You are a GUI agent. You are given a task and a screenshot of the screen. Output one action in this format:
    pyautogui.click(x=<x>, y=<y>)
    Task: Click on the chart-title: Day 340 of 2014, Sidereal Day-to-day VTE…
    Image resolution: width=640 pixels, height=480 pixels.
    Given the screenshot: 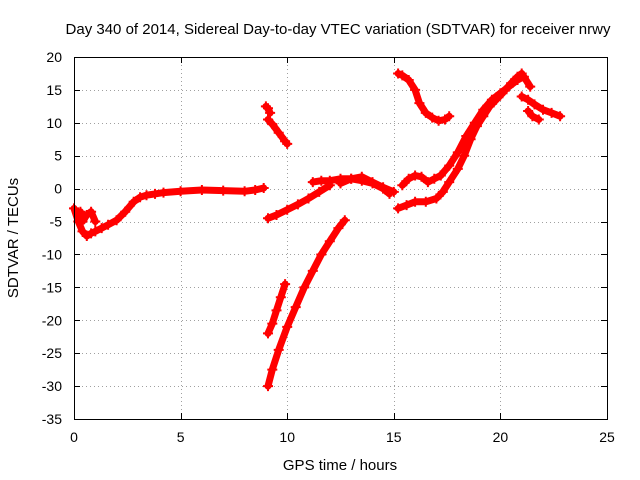 What is the action you would take?
    pyautogui.click(x=338, y=29)
    